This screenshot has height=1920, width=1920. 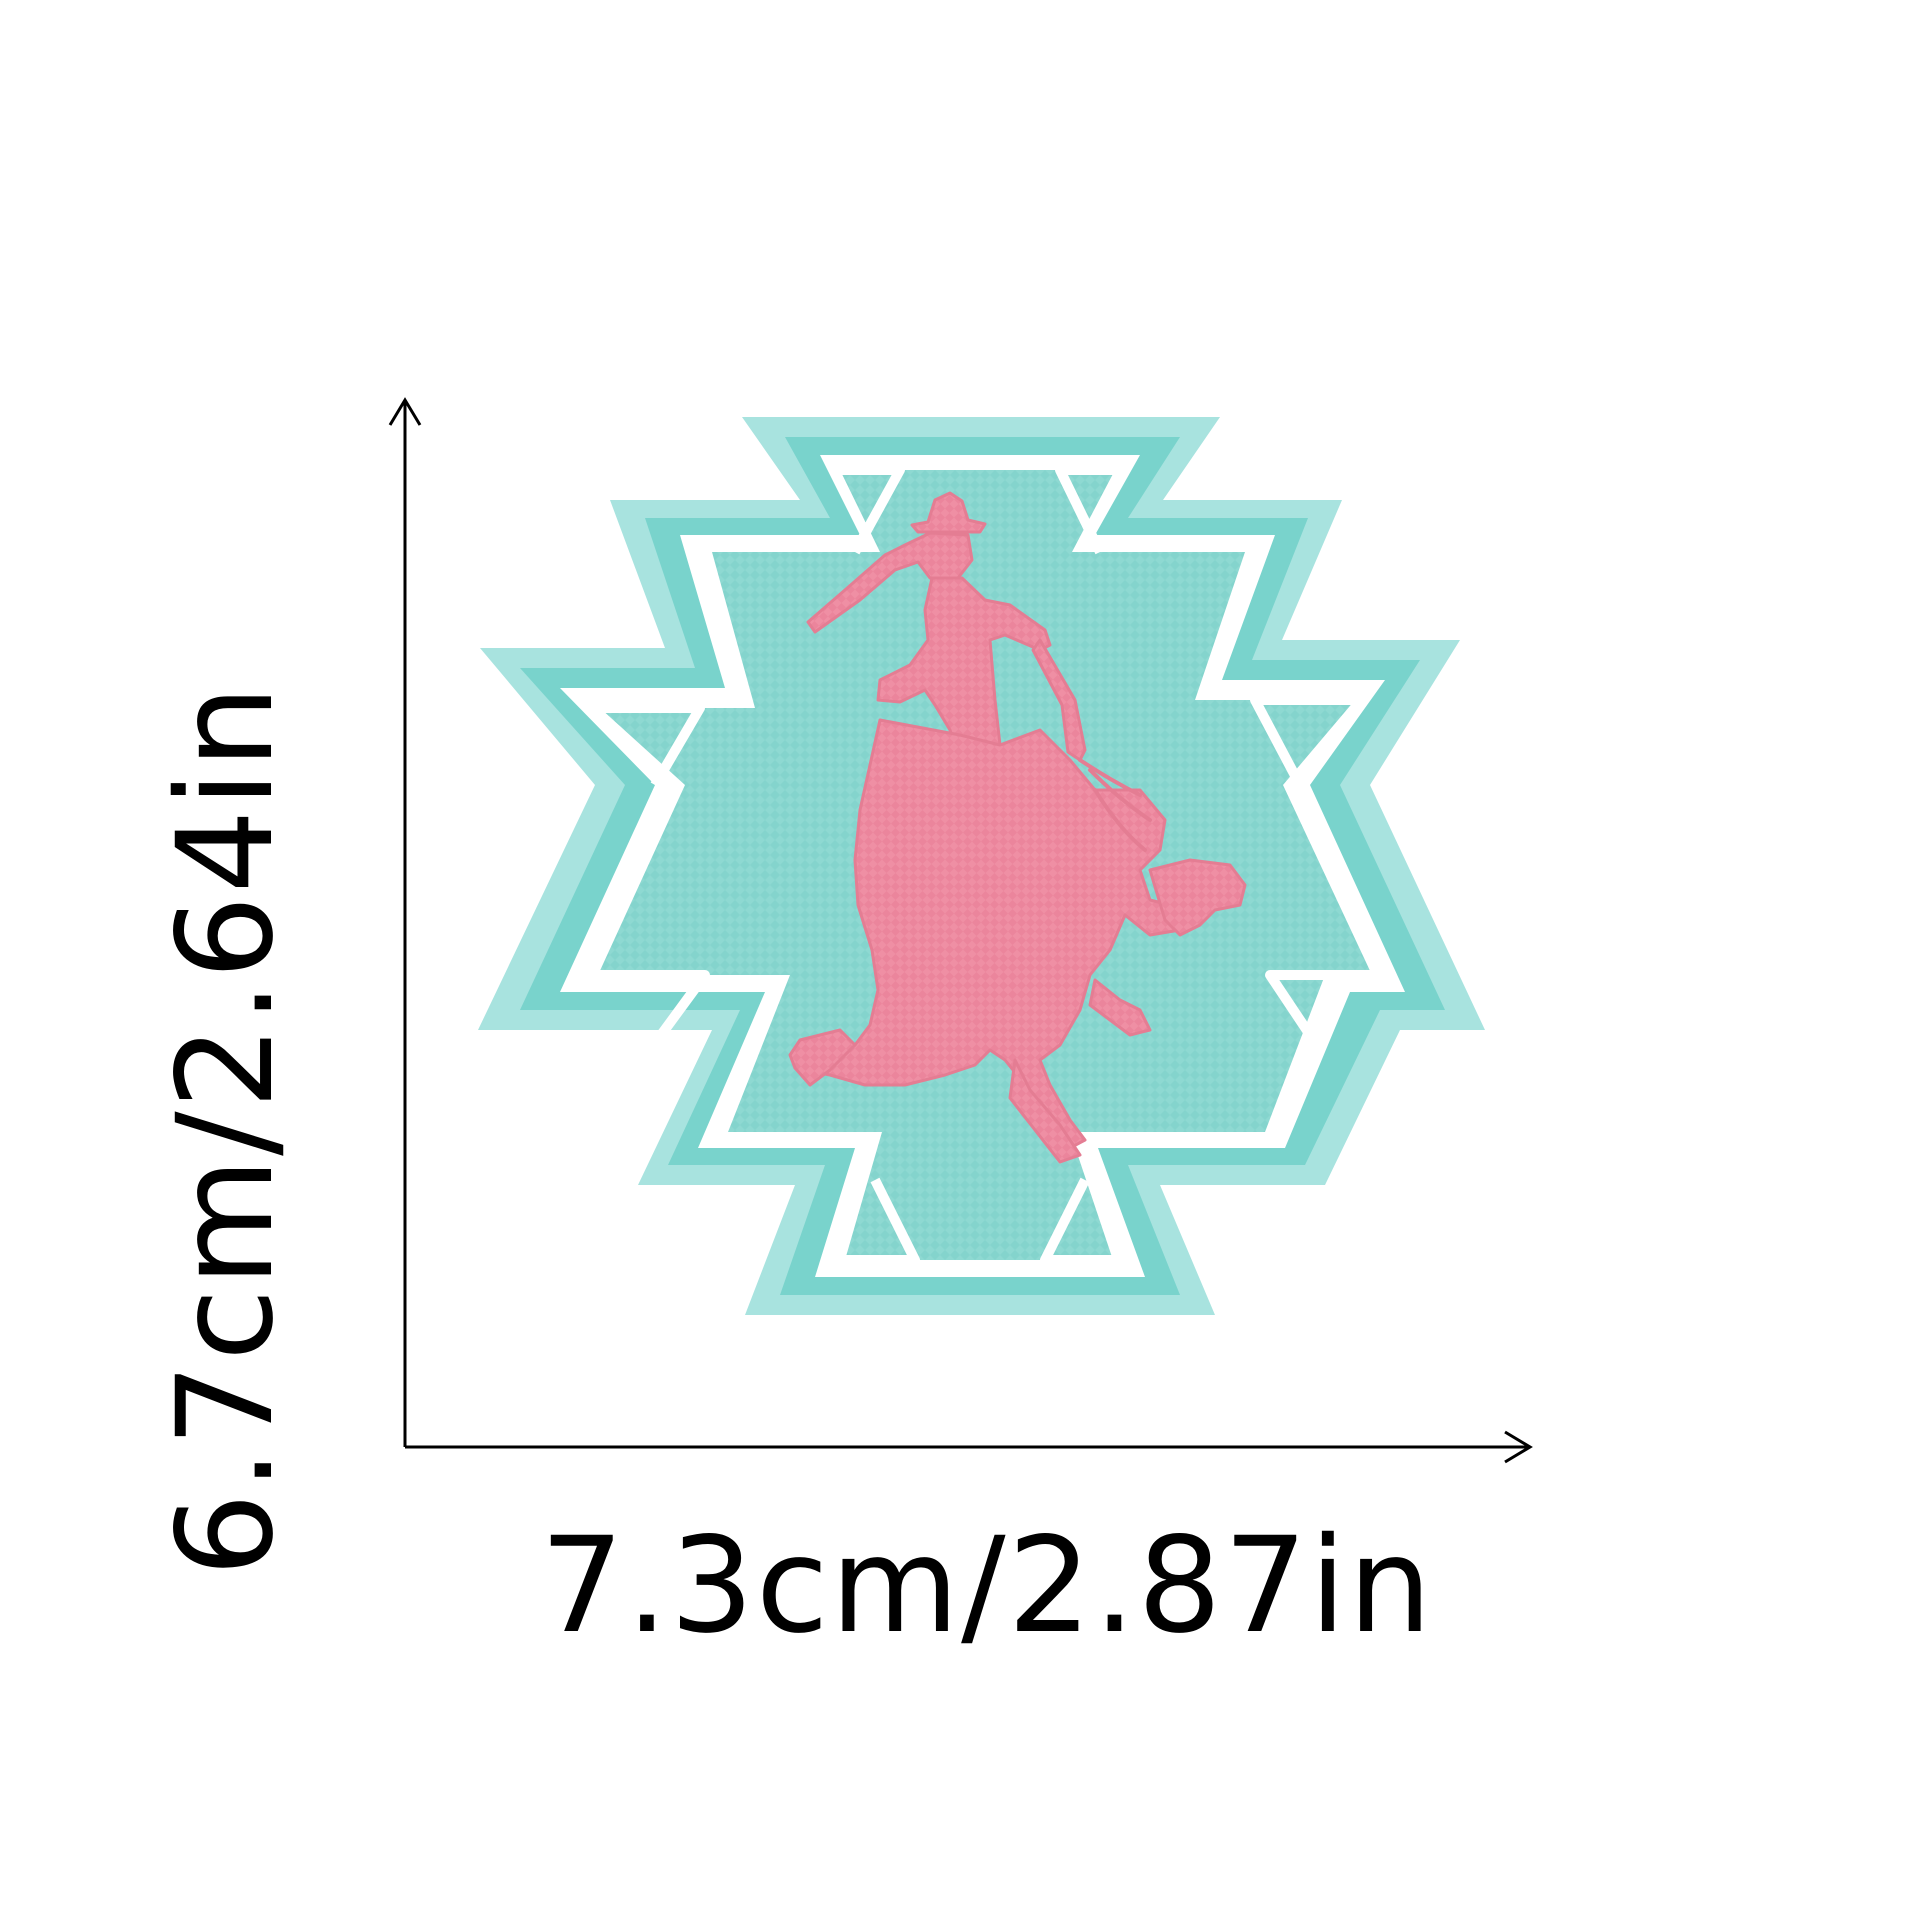 What do you see at coordinates (969, 1447) in the screenshot?
I see `width-arrow` at bounding box center [969, 1447].